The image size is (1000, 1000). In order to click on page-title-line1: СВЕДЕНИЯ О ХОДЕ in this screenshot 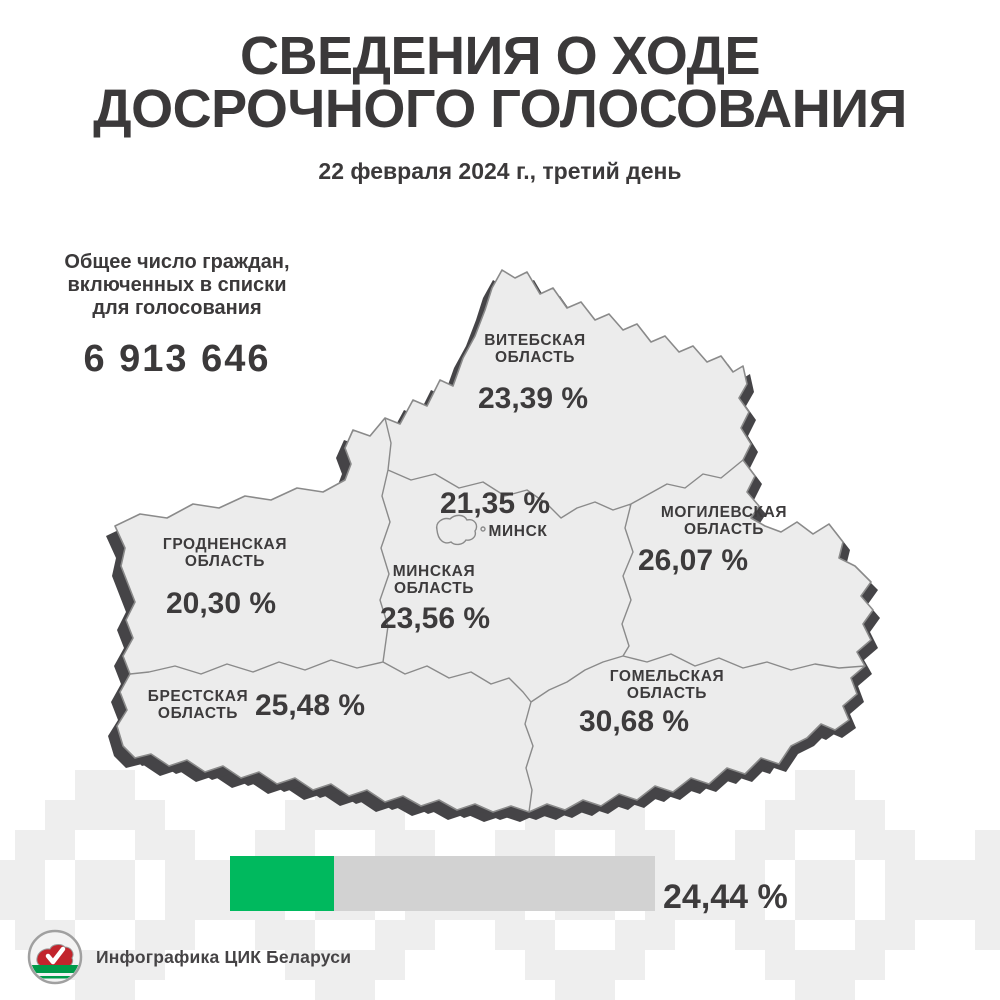, I will do `click(500, 56)`.